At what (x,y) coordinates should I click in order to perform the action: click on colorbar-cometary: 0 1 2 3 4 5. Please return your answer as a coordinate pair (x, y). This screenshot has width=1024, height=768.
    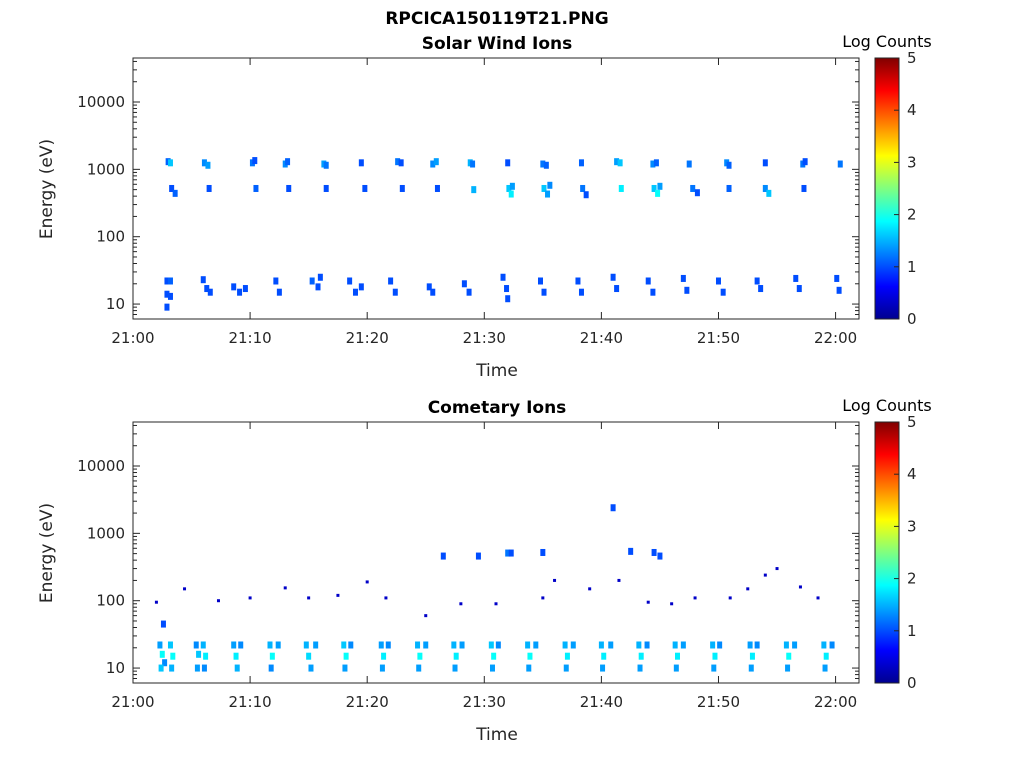
    Looking at the image, I should click on (895, 552).